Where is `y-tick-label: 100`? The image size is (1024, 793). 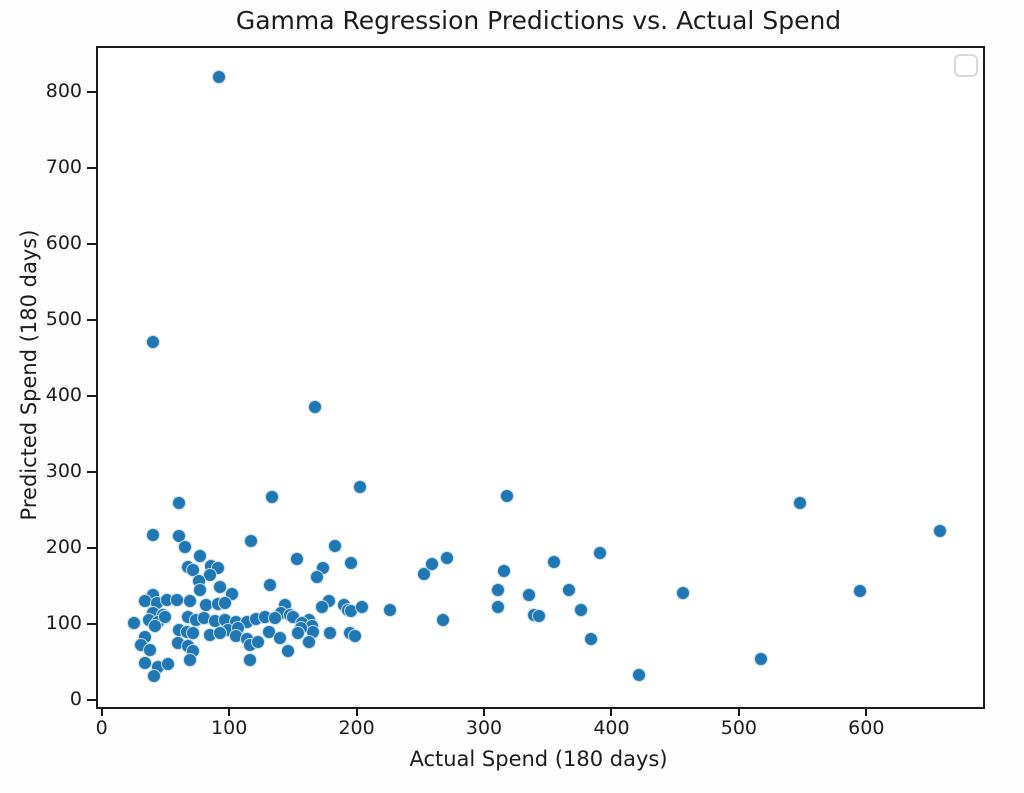 y-tick-label: 100 is located at coordinates (63, 623).